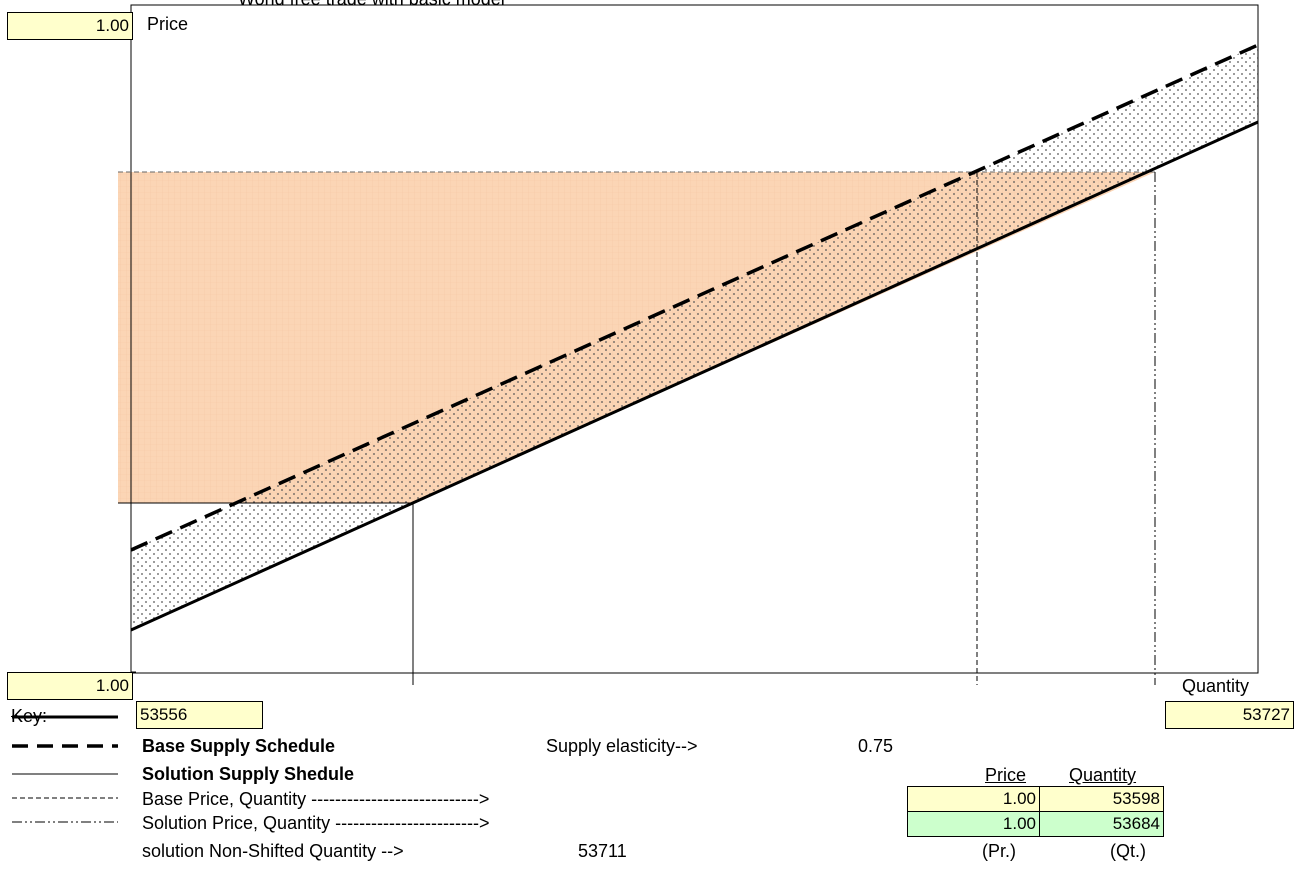 The width and height of the screenshot is (1303, 880). I want to click on x-axis-label: Quantity, so click(1216, 686).